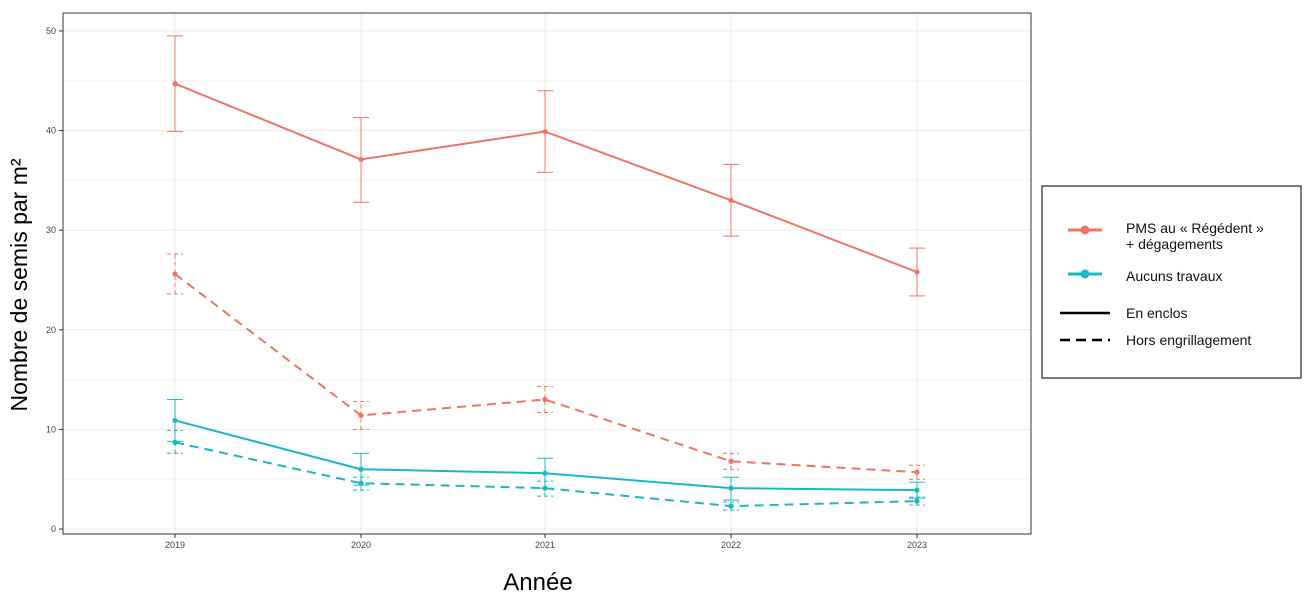  What do you see at coordinates (53, 529) in the screenshot?
I see `y-tick-label: 0` at bounding box center [53, 529].